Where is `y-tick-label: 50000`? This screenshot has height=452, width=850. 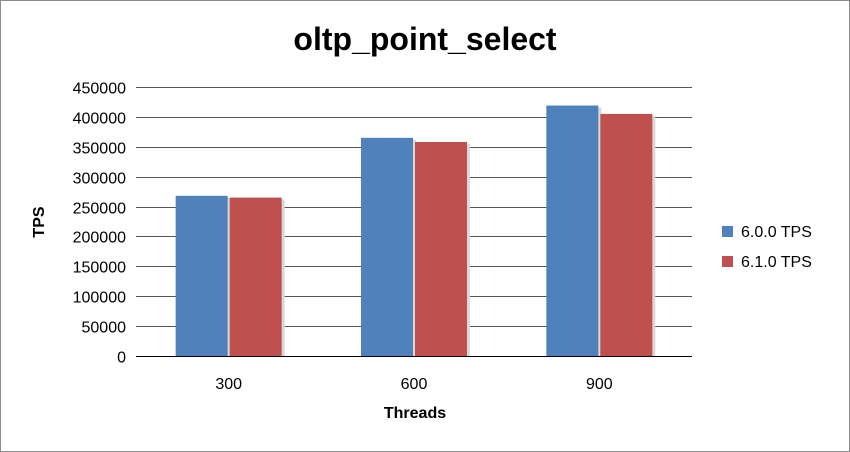 y-tick-label: 50000 is located at coordinates (104, 328).